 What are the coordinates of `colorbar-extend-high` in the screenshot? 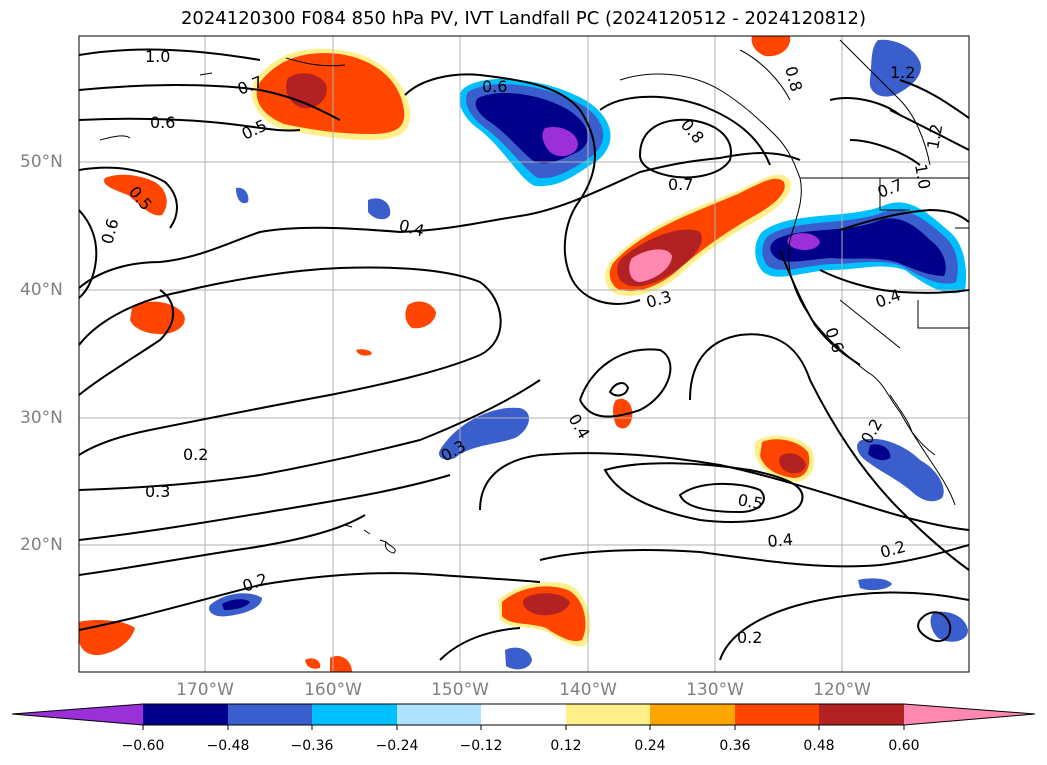 It's located at (969, 714).